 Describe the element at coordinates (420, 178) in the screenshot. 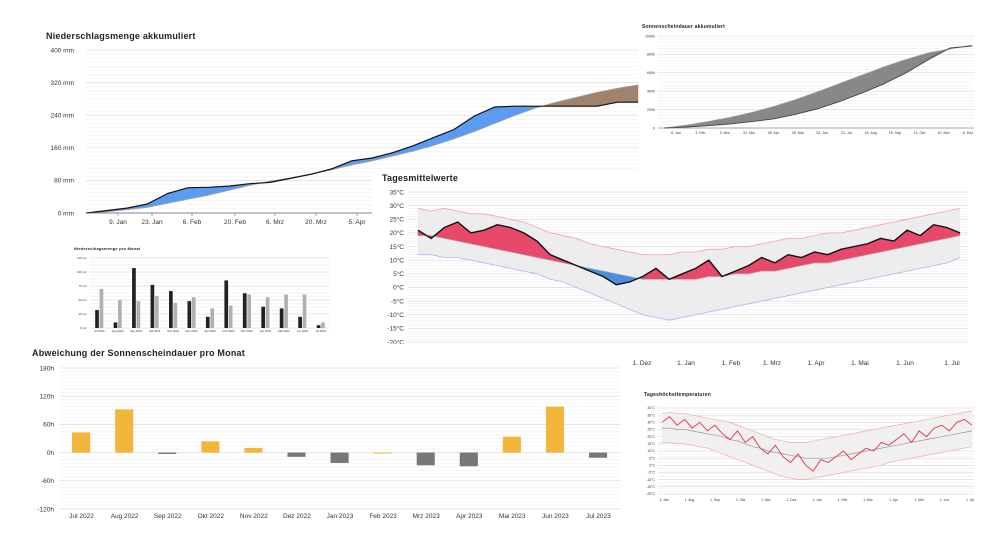

I see `chart-title: Tagesmittelwerte` at that location.